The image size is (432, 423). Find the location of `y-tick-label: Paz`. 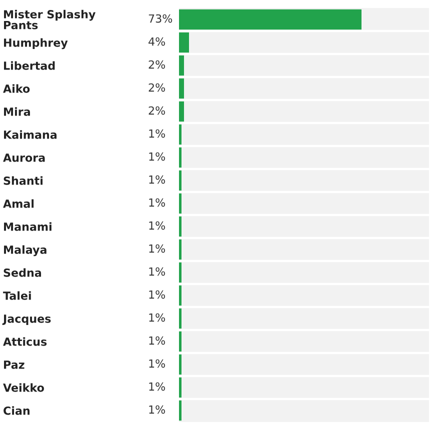

y-tick-label: Paz is located at coordinates (14, 364).